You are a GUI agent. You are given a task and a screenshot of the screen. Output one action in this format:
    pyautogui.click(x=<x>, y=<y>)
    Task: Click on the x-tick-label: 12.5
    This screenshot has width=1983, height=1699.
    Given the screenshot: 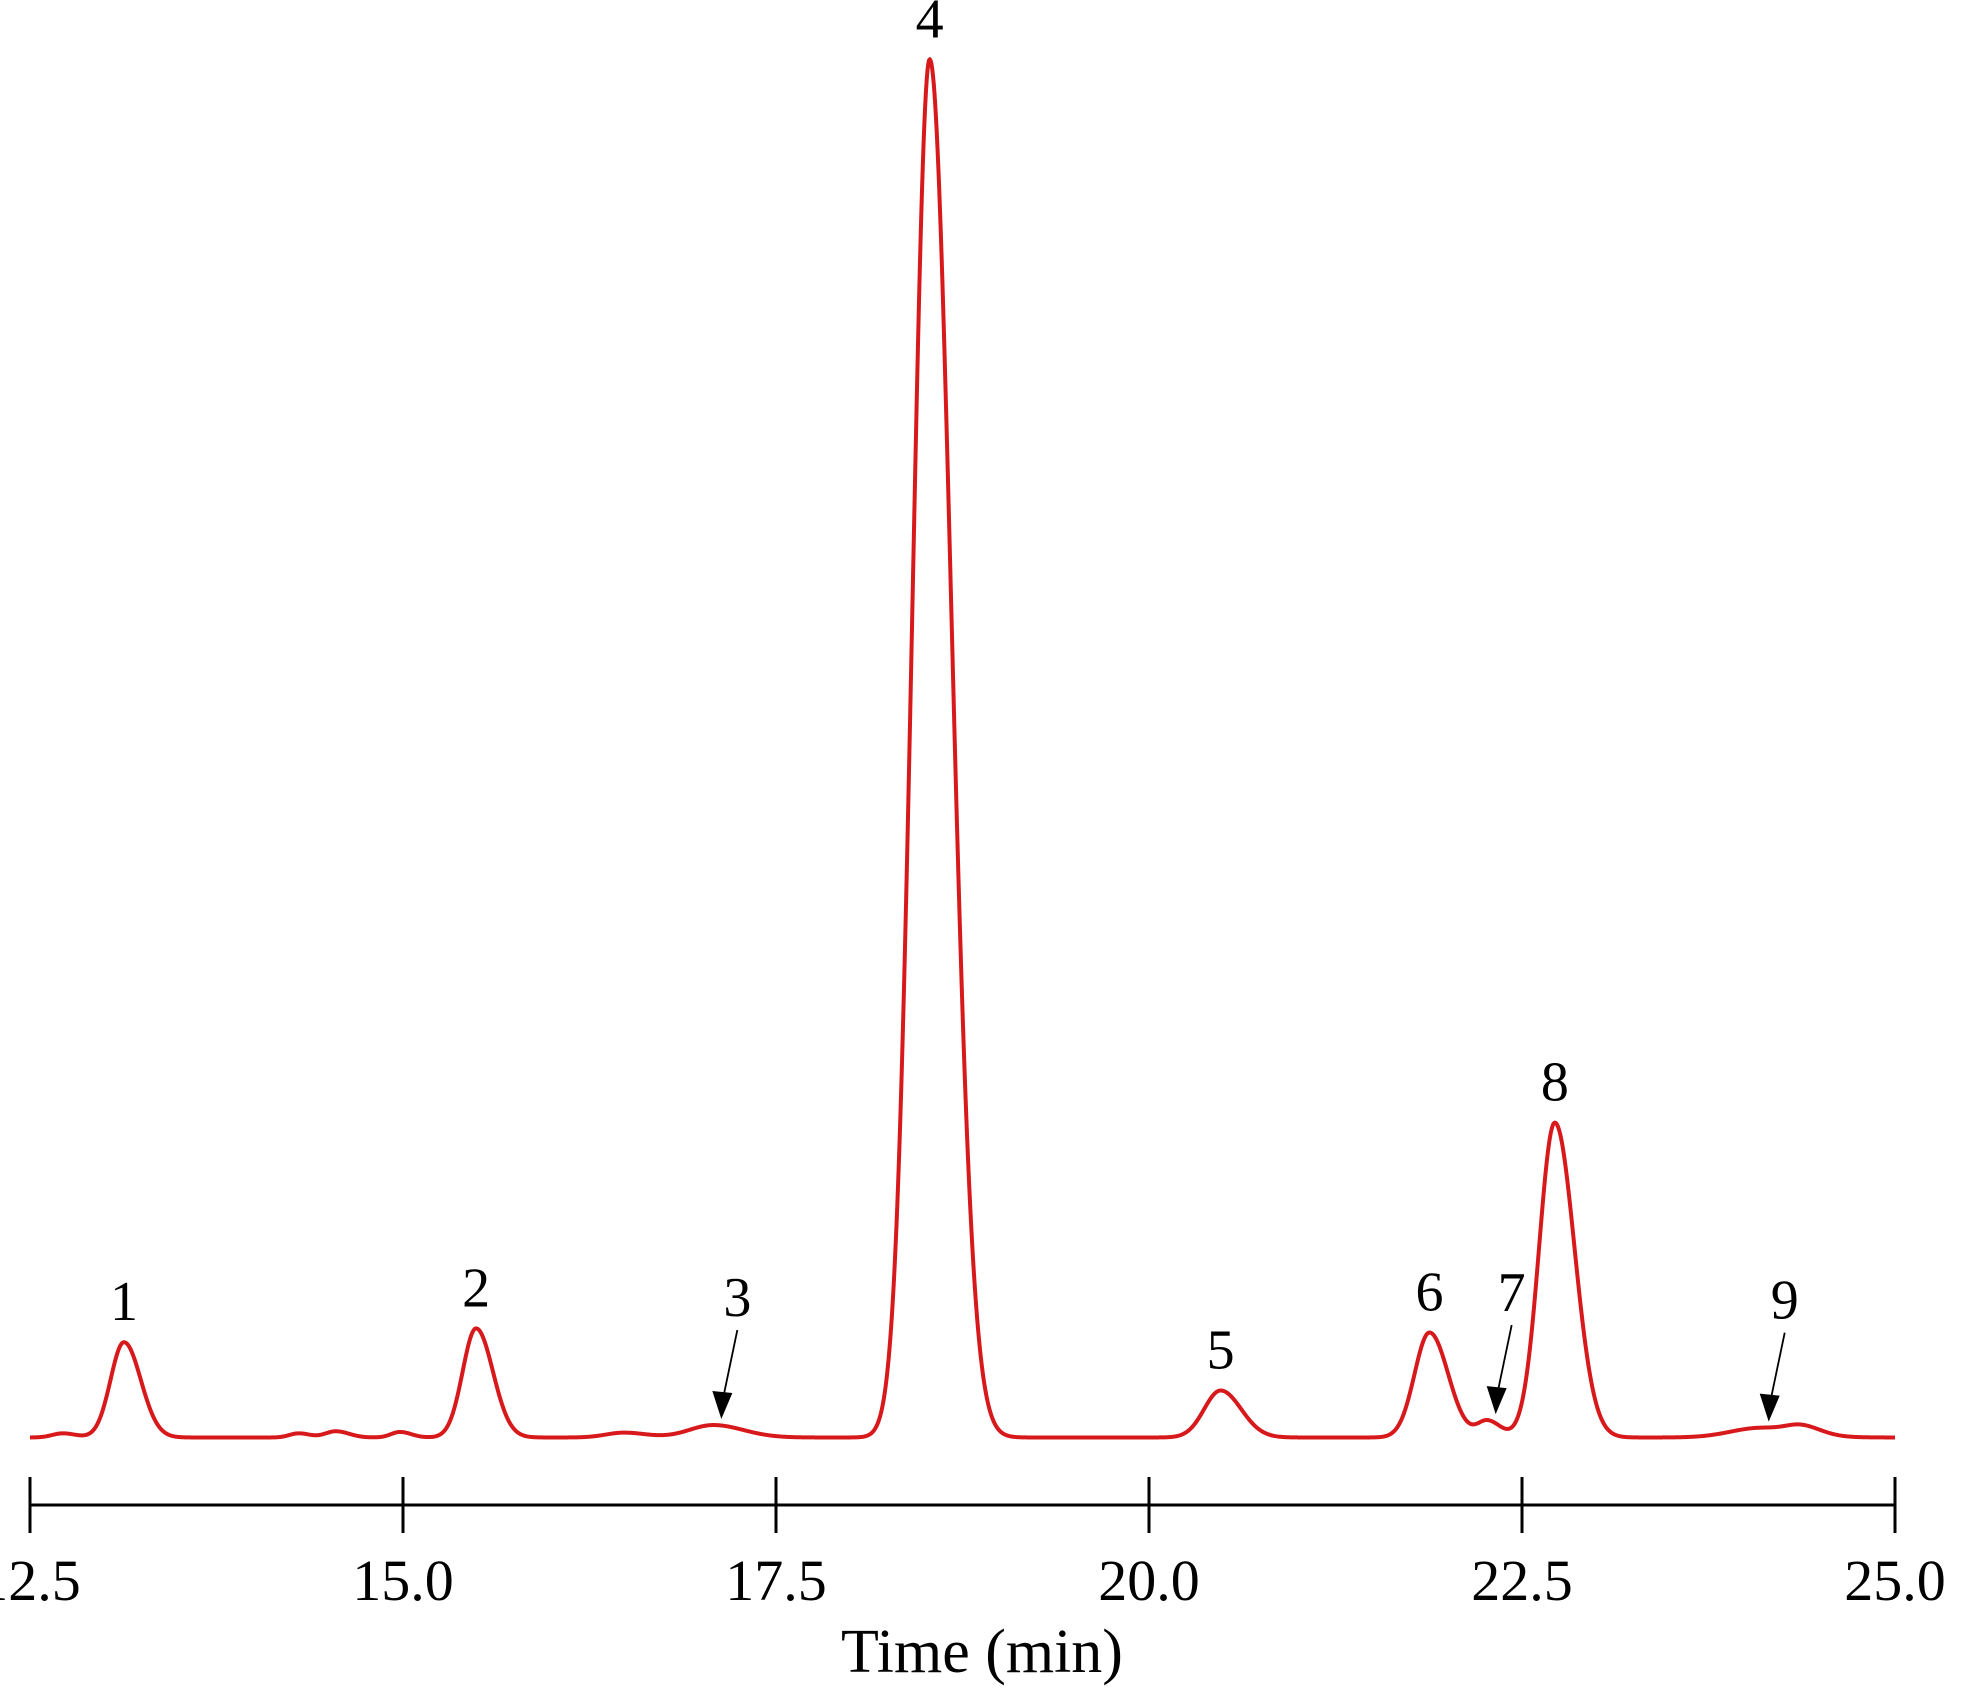 What is the action you would take?
    pyautogui.click(x=40, y=1580)
    